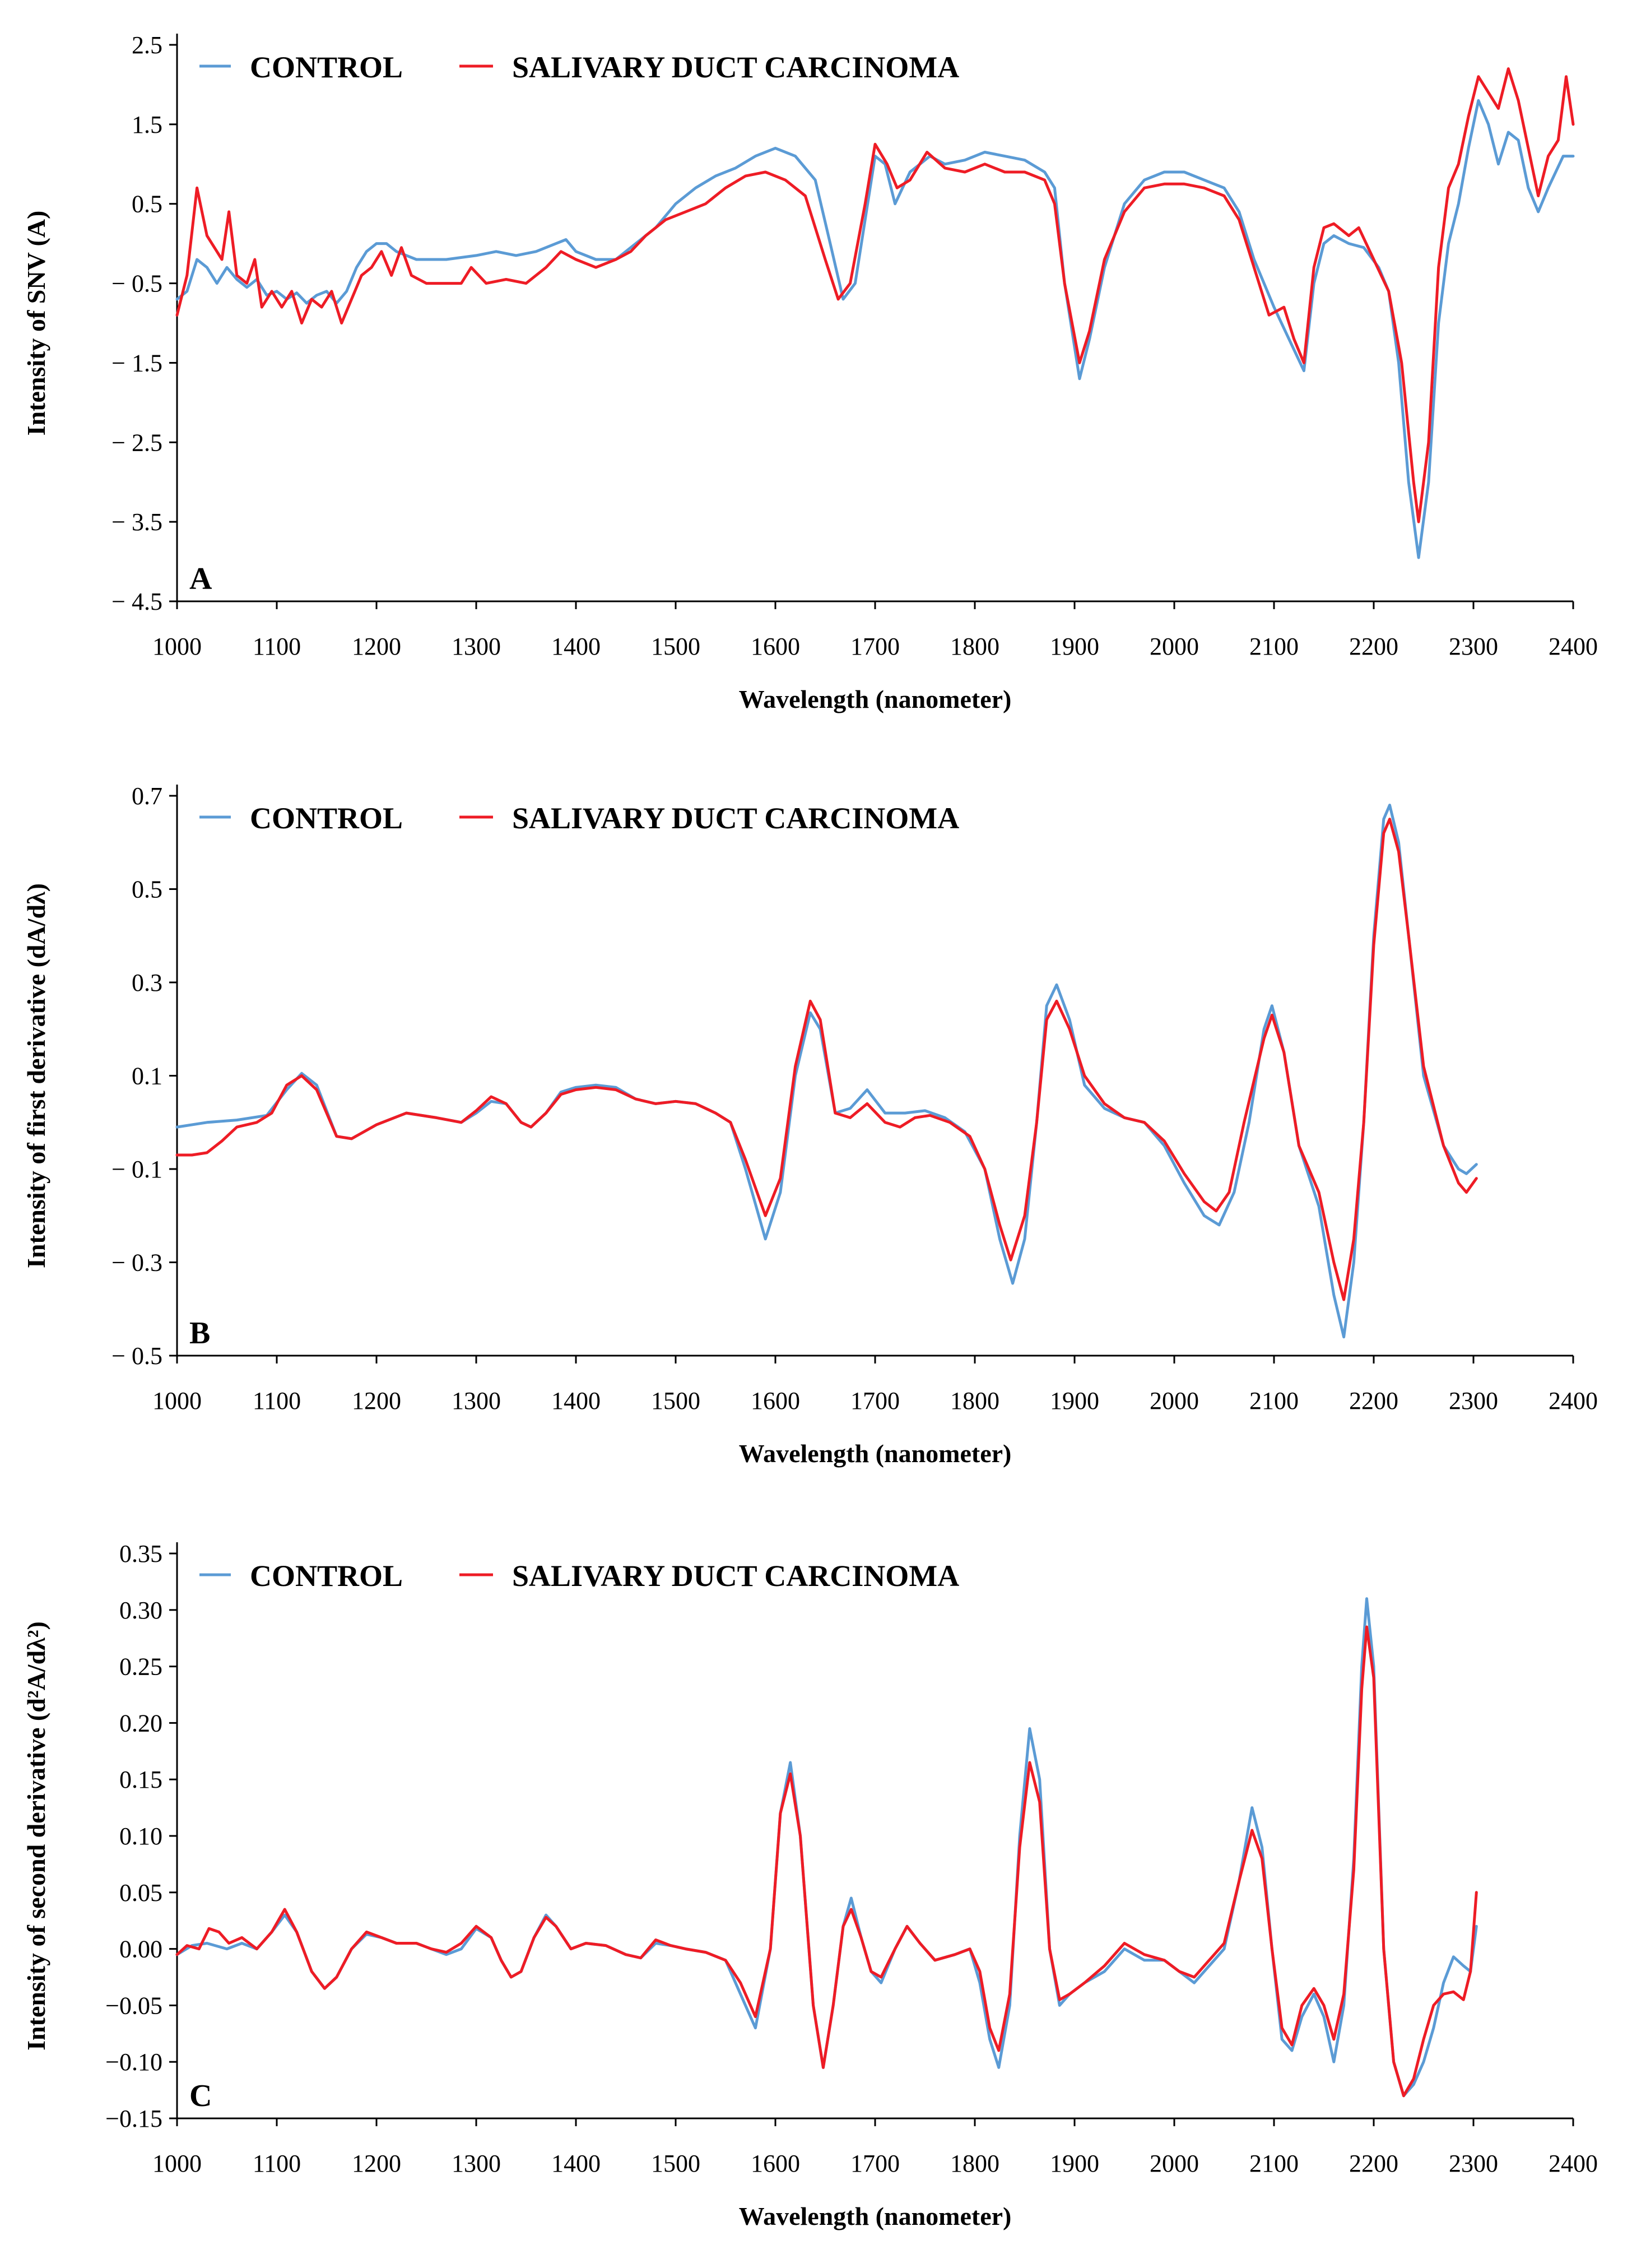 The height and width of the screenshot is (2268, 1632). Describe the element at coordinates (140, 1610) in the screenshot. I see `y-tick-label: 0.30` at that location.